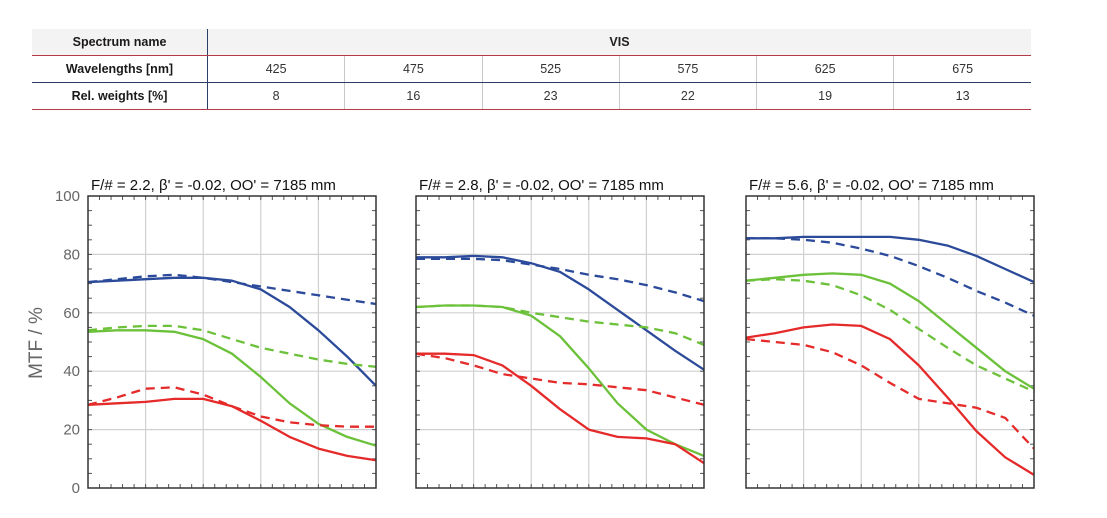 This screenshot has width=1107, height=518. What do you see at coordinates (71, 430) in the screenshot?
I see `y-tick-label: 20` at bounding box center [71, 430].